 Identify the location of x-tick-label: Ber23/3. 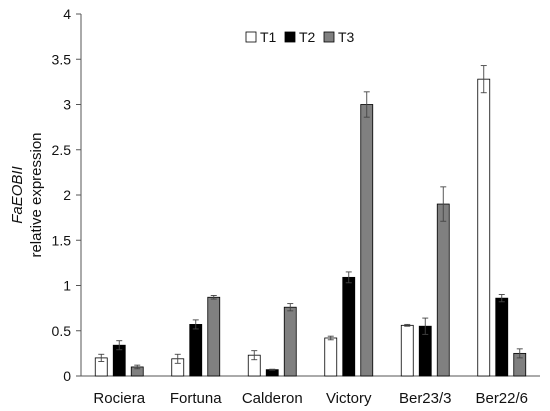
(425, 398).